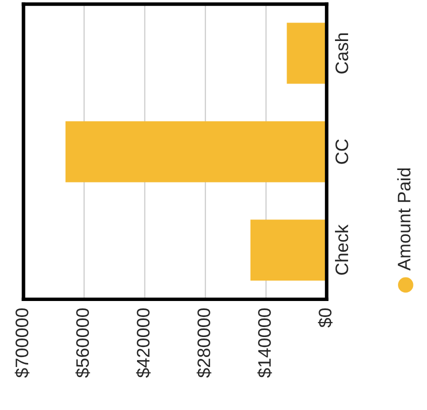  I want to click on x-tick-label: $140000, so click(264, 343).